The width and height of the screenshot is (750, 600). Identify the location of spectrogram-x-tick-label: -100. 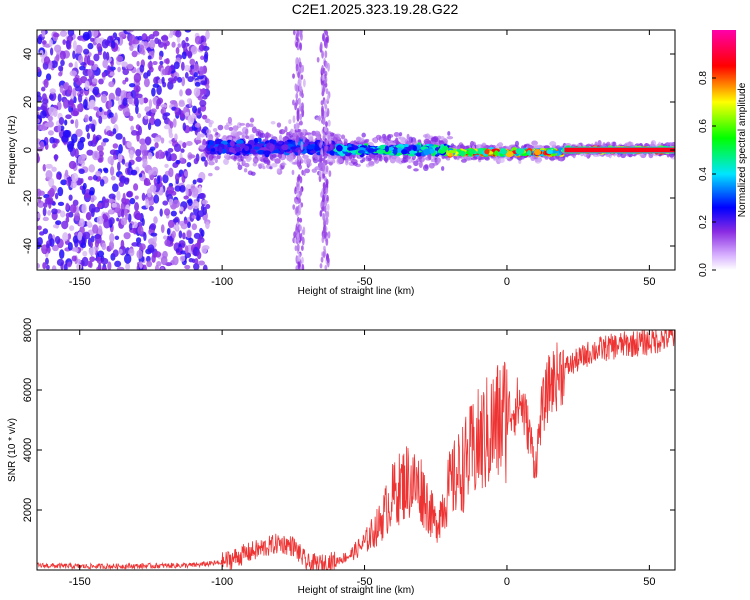
(222, 282).